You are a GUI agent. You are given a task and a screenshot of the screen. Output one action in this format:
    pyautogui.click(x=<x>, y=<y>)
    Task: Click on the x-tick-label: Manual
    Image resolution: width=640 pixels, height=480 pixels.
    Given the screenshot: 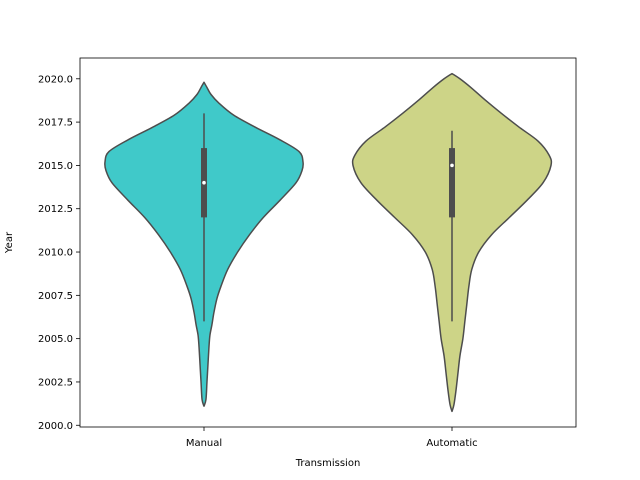 What is the action you would take?
    pyautogui.click(x=204, y=443)
    